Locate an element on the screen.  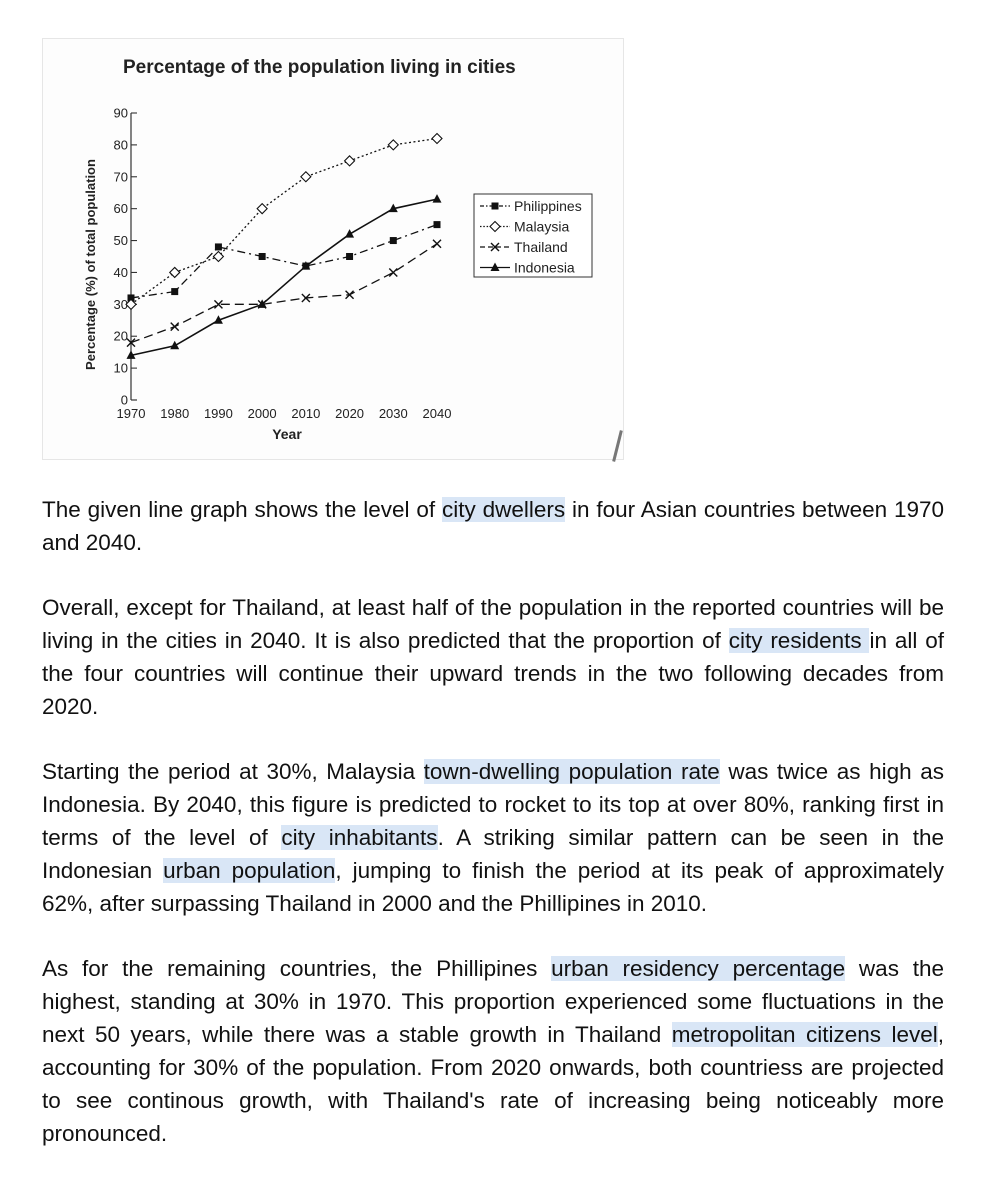
series-line-philippines is located at coordinates (284, 261).